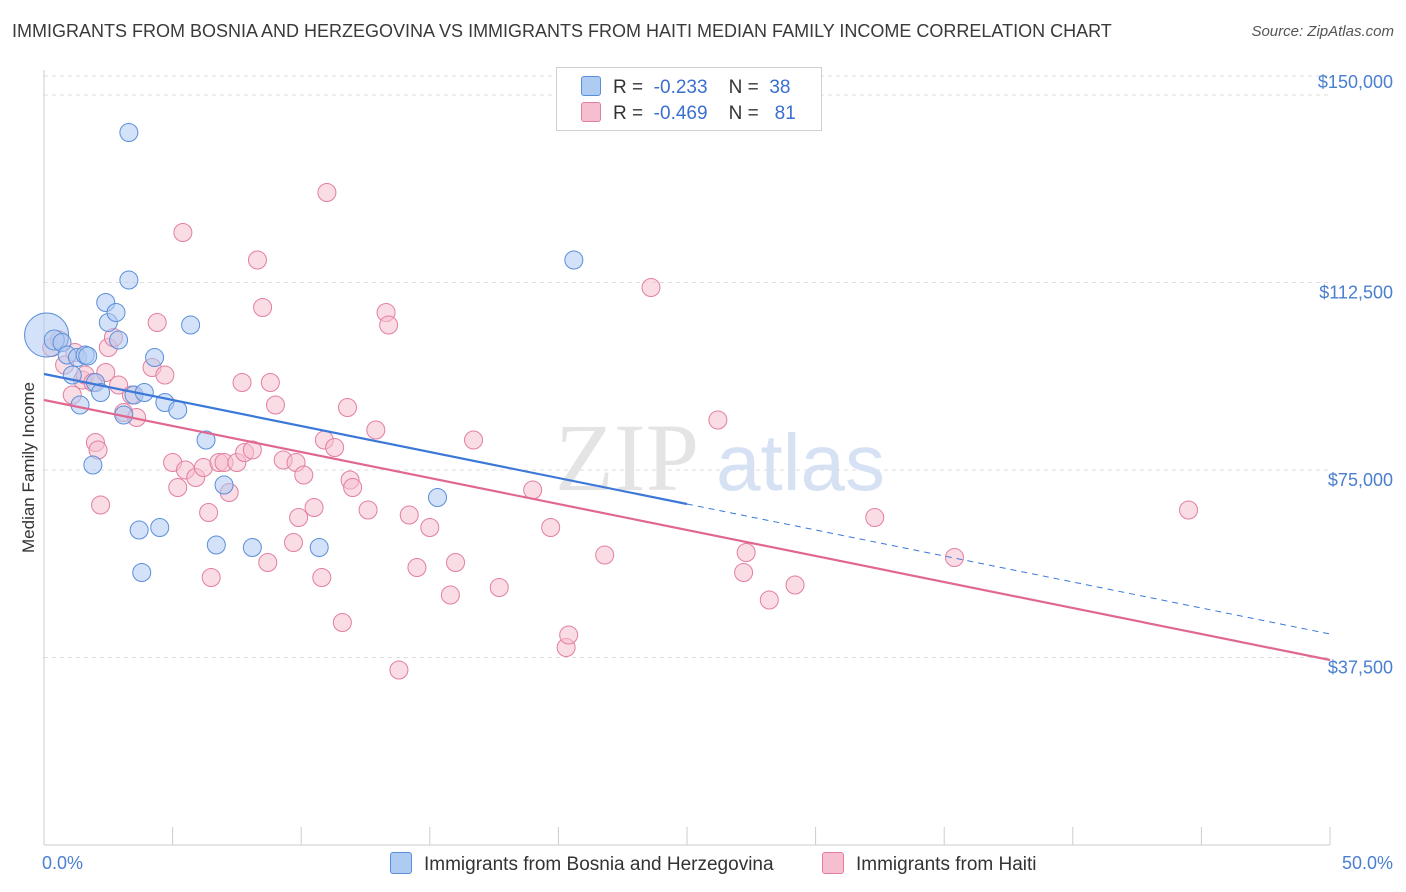  What do you see at coordinates (1355, 82) in the screenshot?
I see `y-tick-label: $150,000` at bounding box center [1355, 82].